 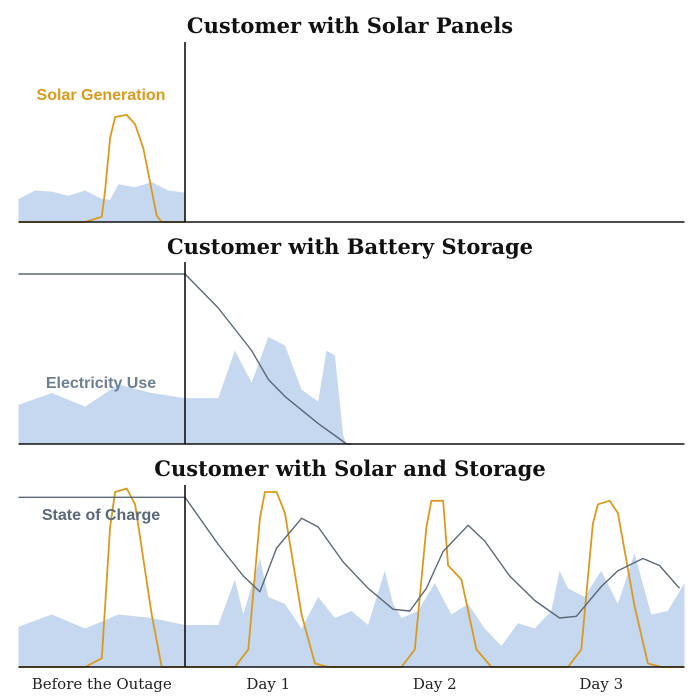 What do you see at coordinates (102, 684) in the screenshot?
I see `x-tick-label: Before the Outage` at bounding box center [102, 684].